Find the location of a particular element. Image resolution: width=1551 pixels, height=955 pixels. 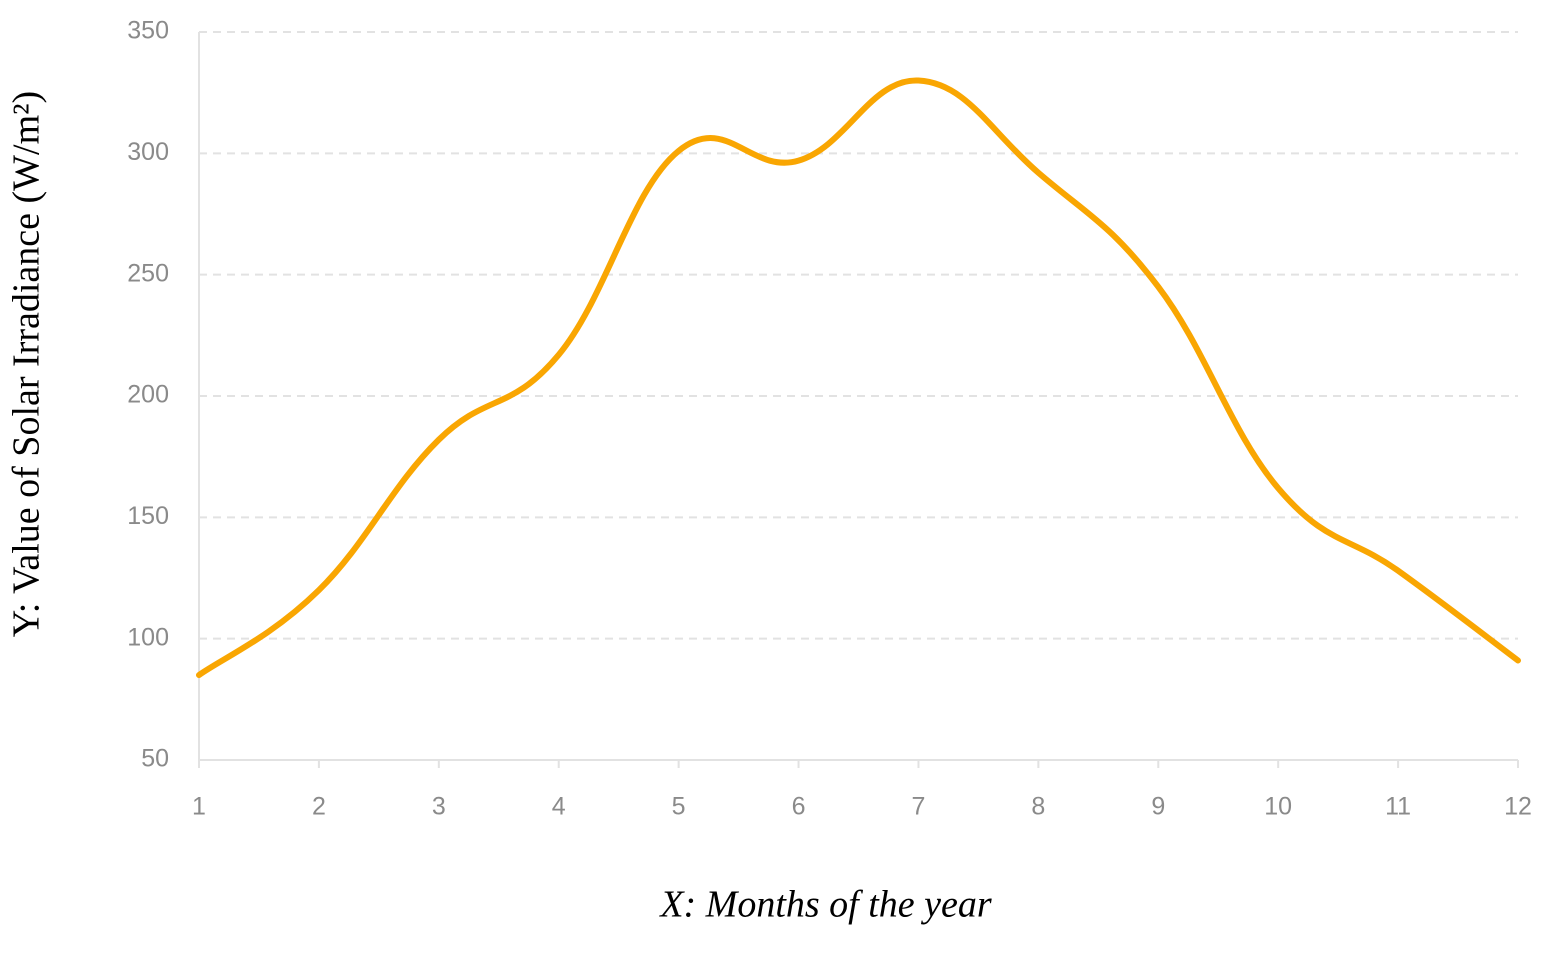

x-tick-label: 5 is located at coordinates (679, 807).